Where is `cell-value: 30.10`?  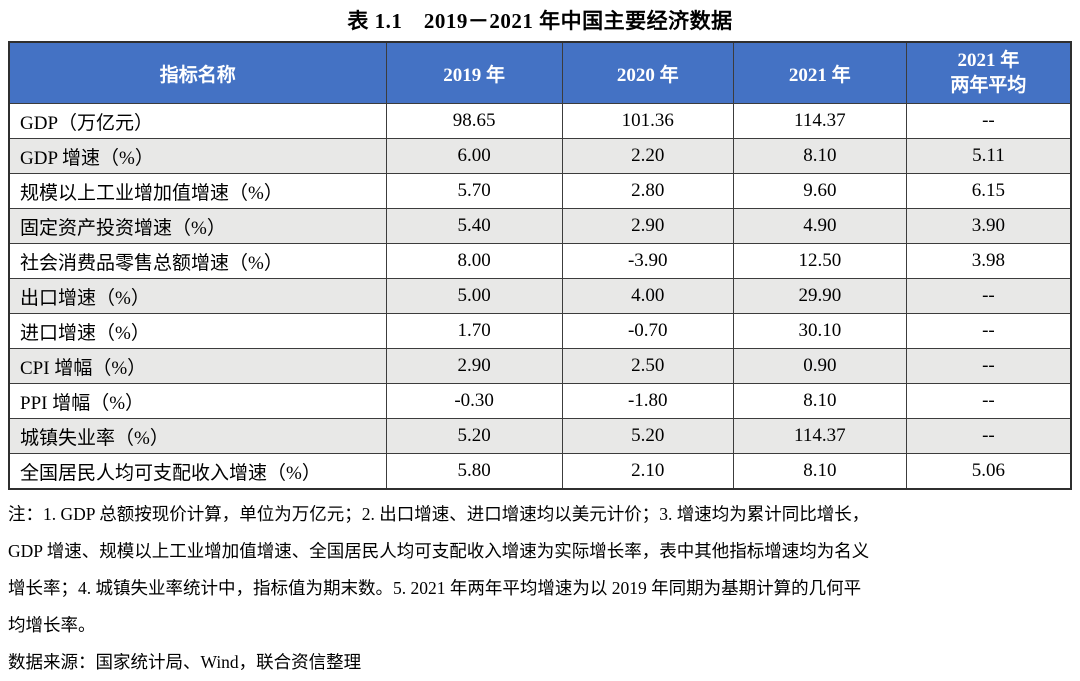
cell-value: 30.10 is located at coordinates (819, 331).